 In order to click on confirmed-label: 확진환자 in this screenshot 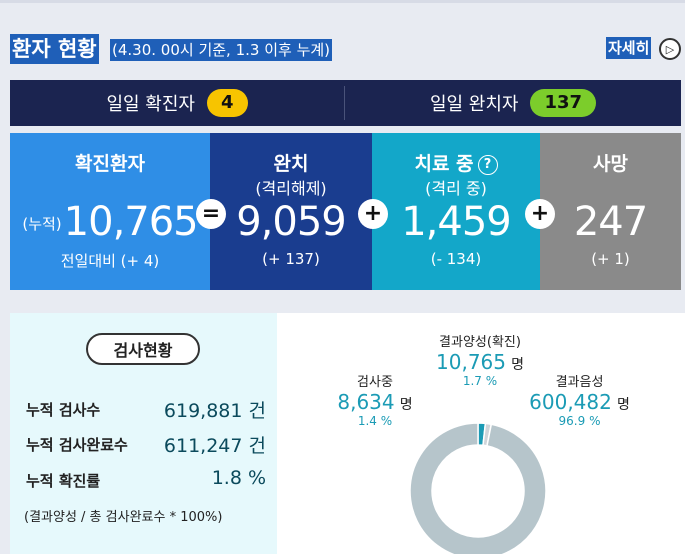, I will do `click(110, 164)`.